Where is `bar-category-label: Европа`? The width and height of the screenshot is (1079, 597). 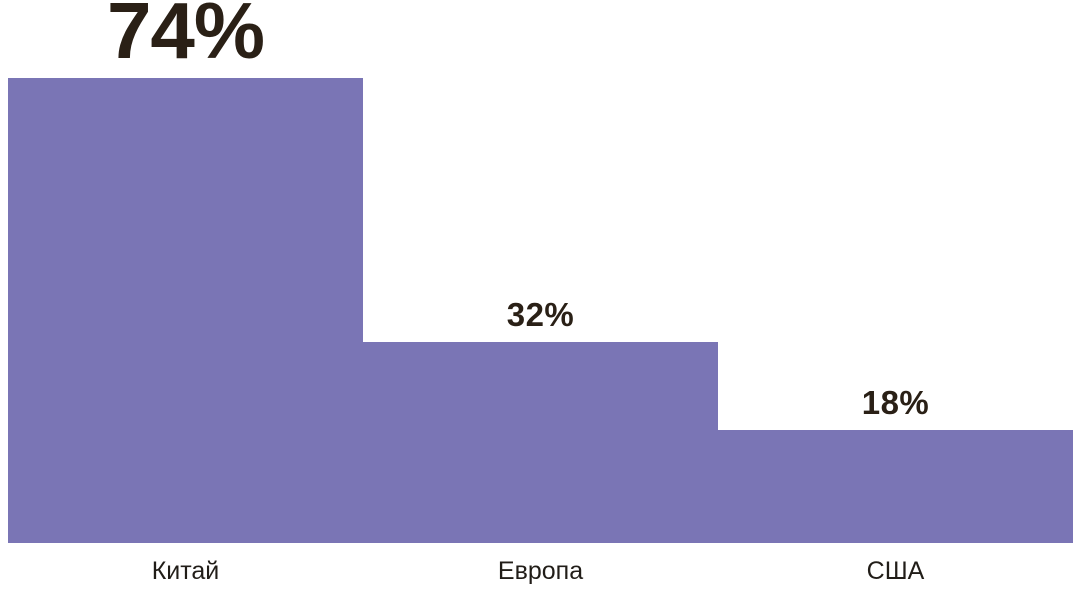
bar-category-label: Европа is located at coordinates (540, 571).